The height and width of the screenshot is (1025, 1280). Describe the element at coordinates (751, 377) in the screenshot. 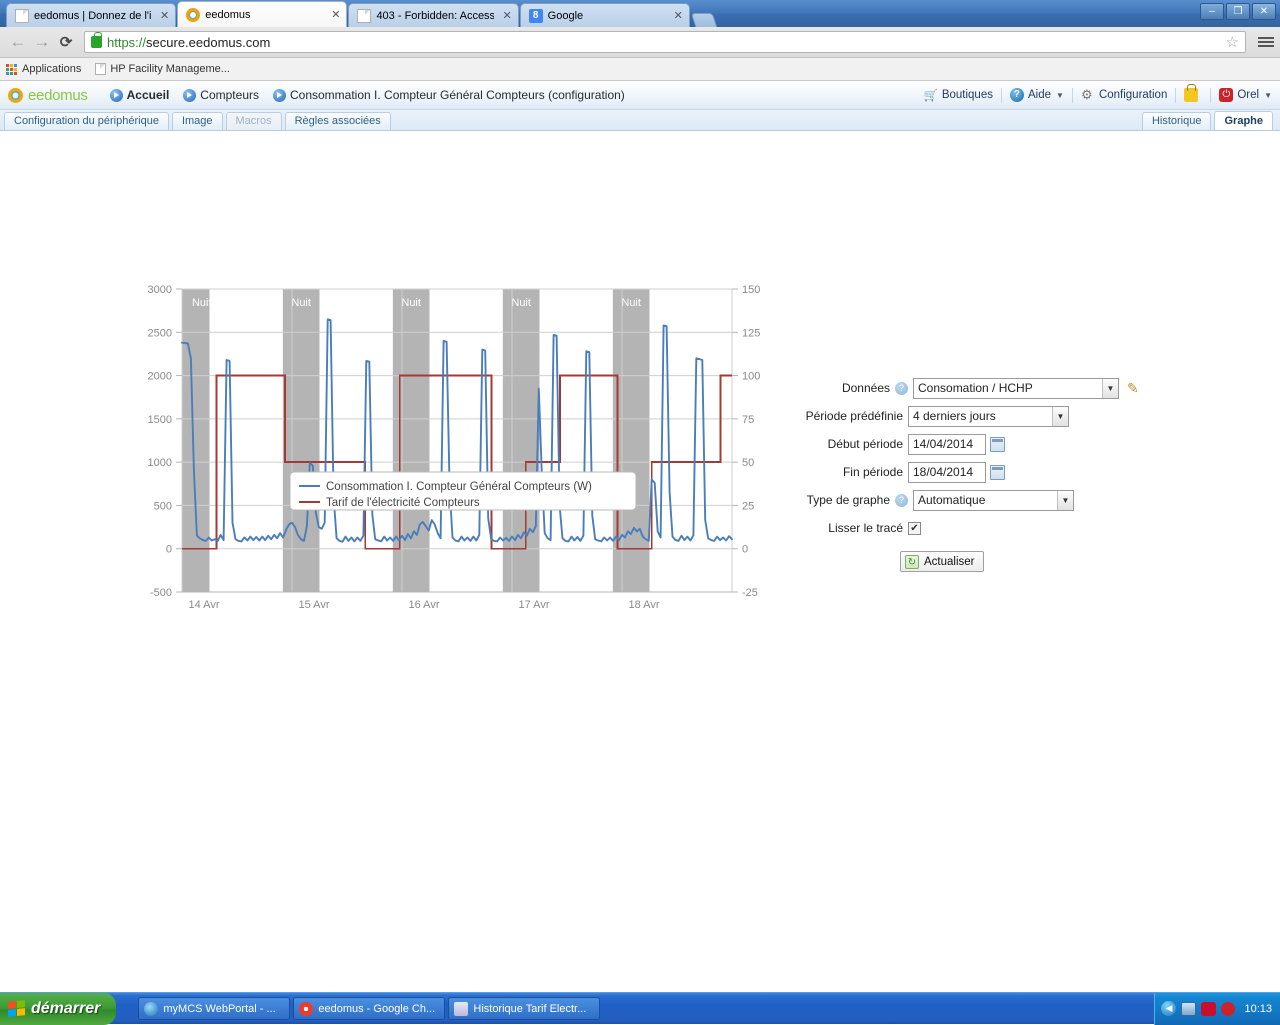

I see `svg-text: 100` at that location.